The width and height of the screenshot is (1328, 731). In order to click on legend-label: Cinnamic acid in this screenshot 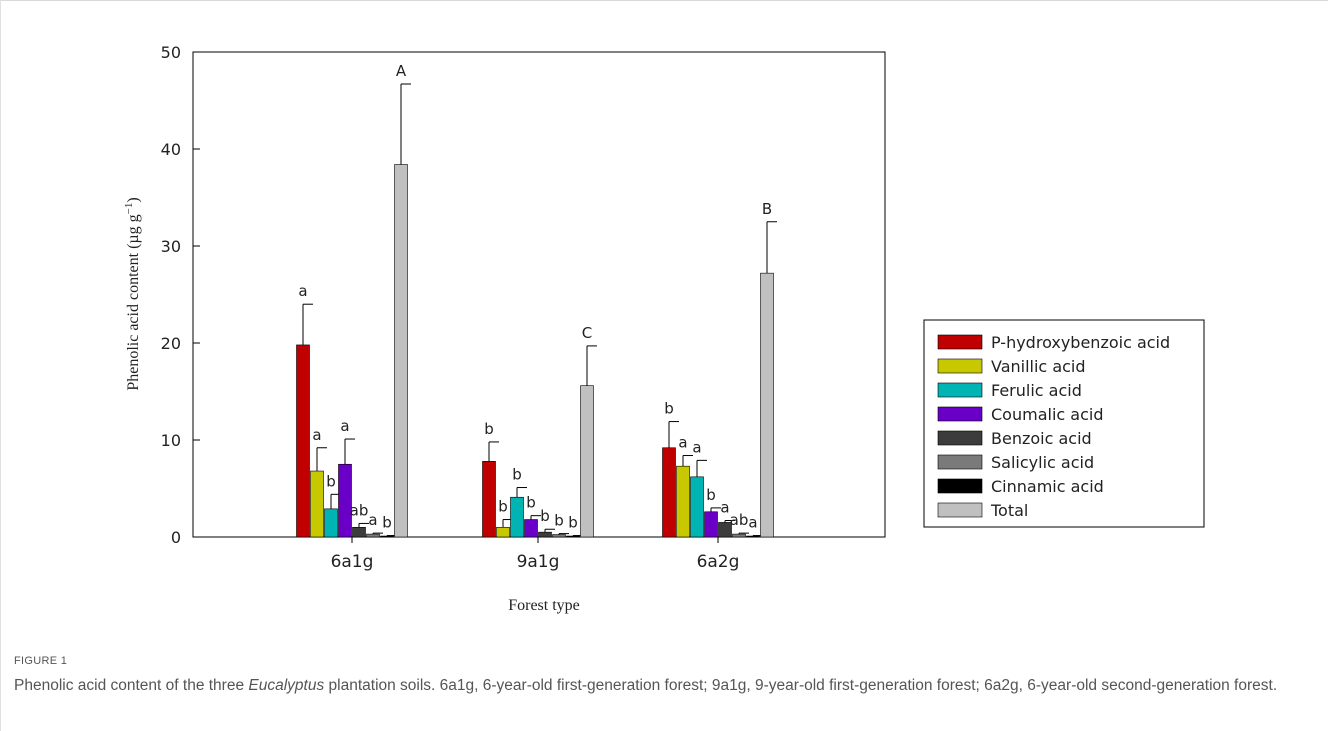, I will do `click(1047, 486)`.